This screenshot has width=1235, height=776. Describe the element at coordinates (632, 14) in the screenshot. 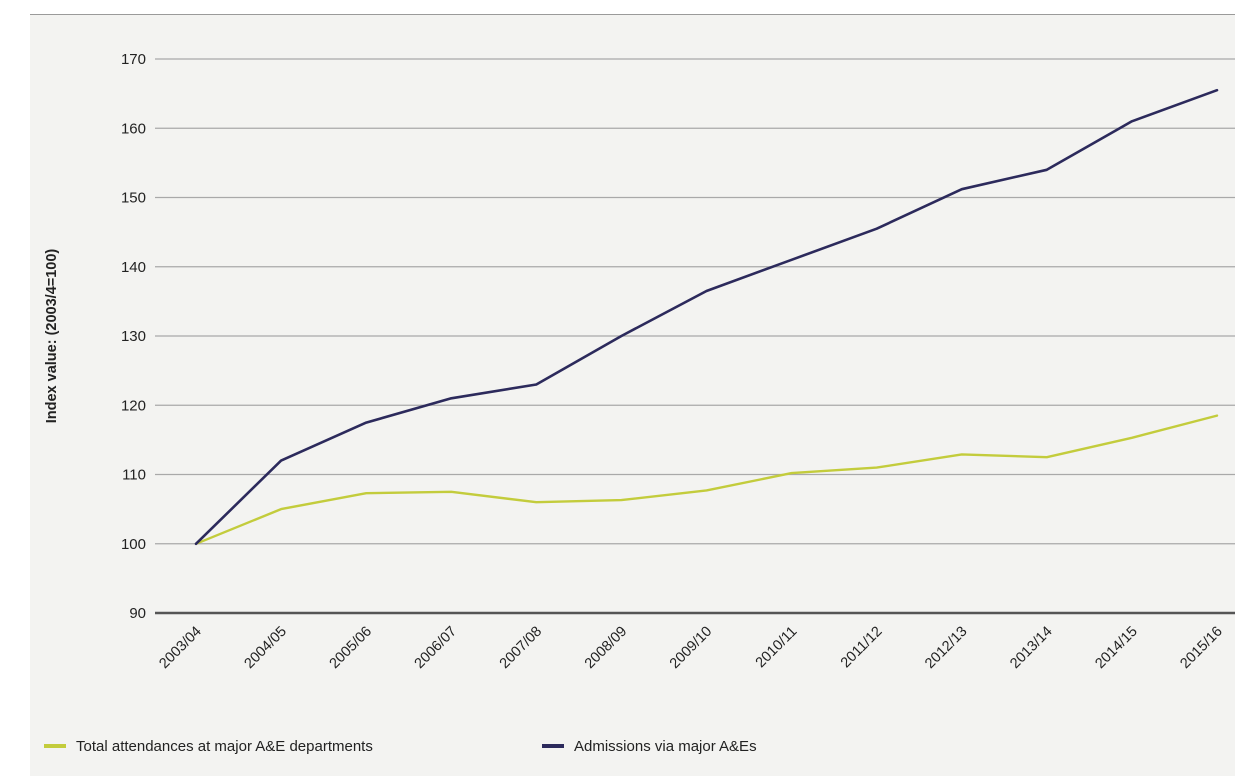

I see `top-rule` at that location.